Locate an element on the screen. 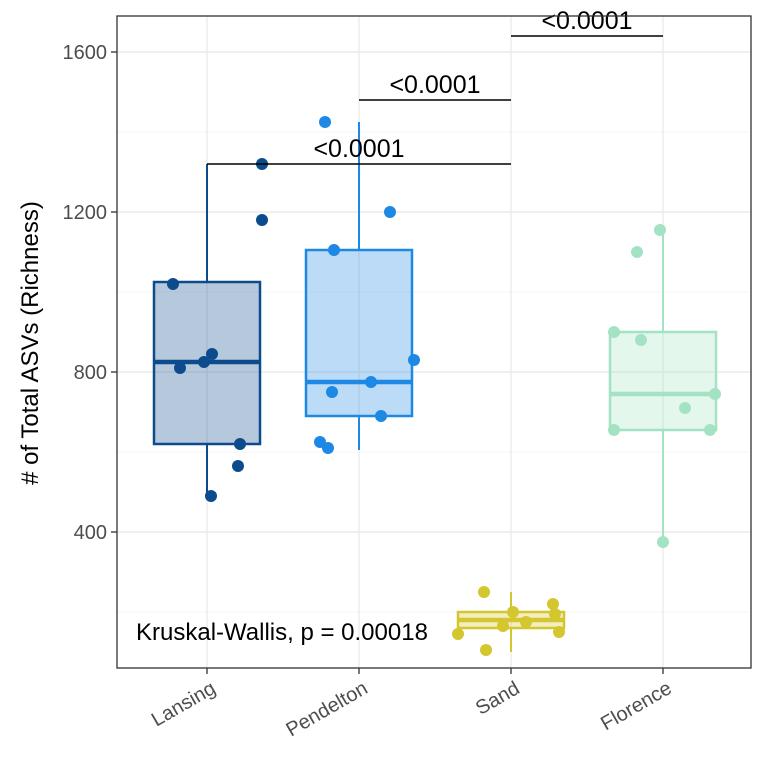 Image resolution: width=768 pixels, height=768 pixels. kruskal-wallis-annotation: Kruskal-Wallis, p = 0.00018 is located at coordinates (282, 632).